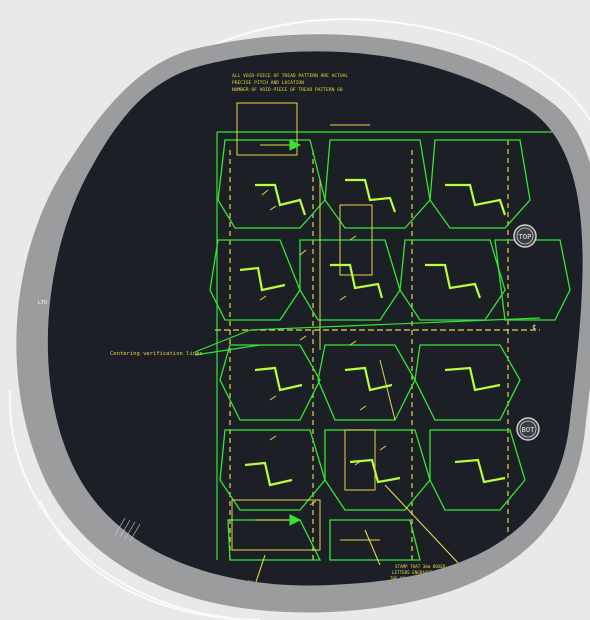 Image resolution: width=590 pixels, height=620 pixels. Describe the element at coordinates (156, 354) in the screenshot. I see `centering-label: Centering verification lines` at that location.